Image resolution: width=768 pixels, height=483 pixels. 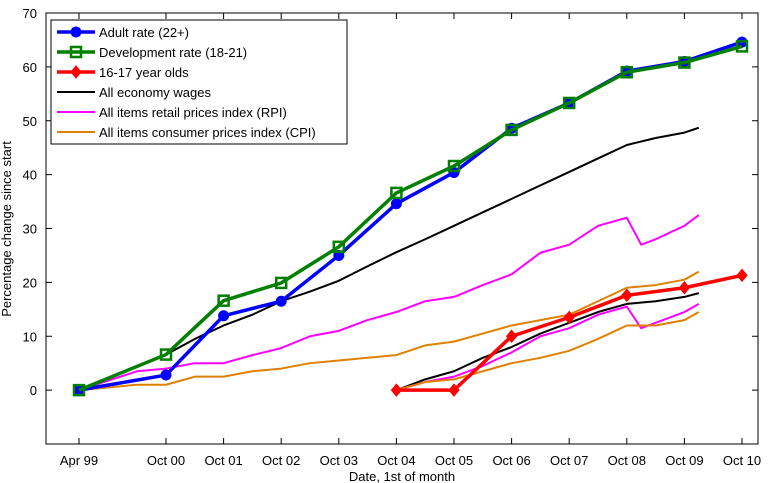 What do you see at coordinates (207, 132) in the screenshot?
I see `legend-label: All items consumer prices index (CPI)` at bounding box center [207, 132].